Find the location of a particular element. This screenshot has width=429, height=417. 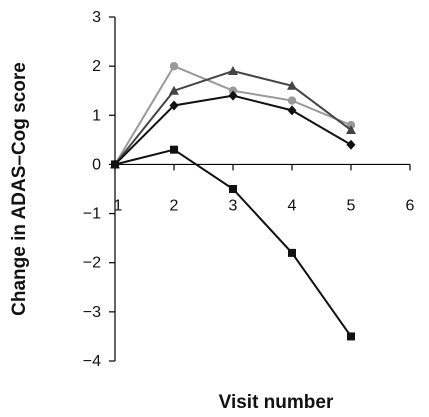

x-tick-label: 3 is located at coordinates (233, 205).